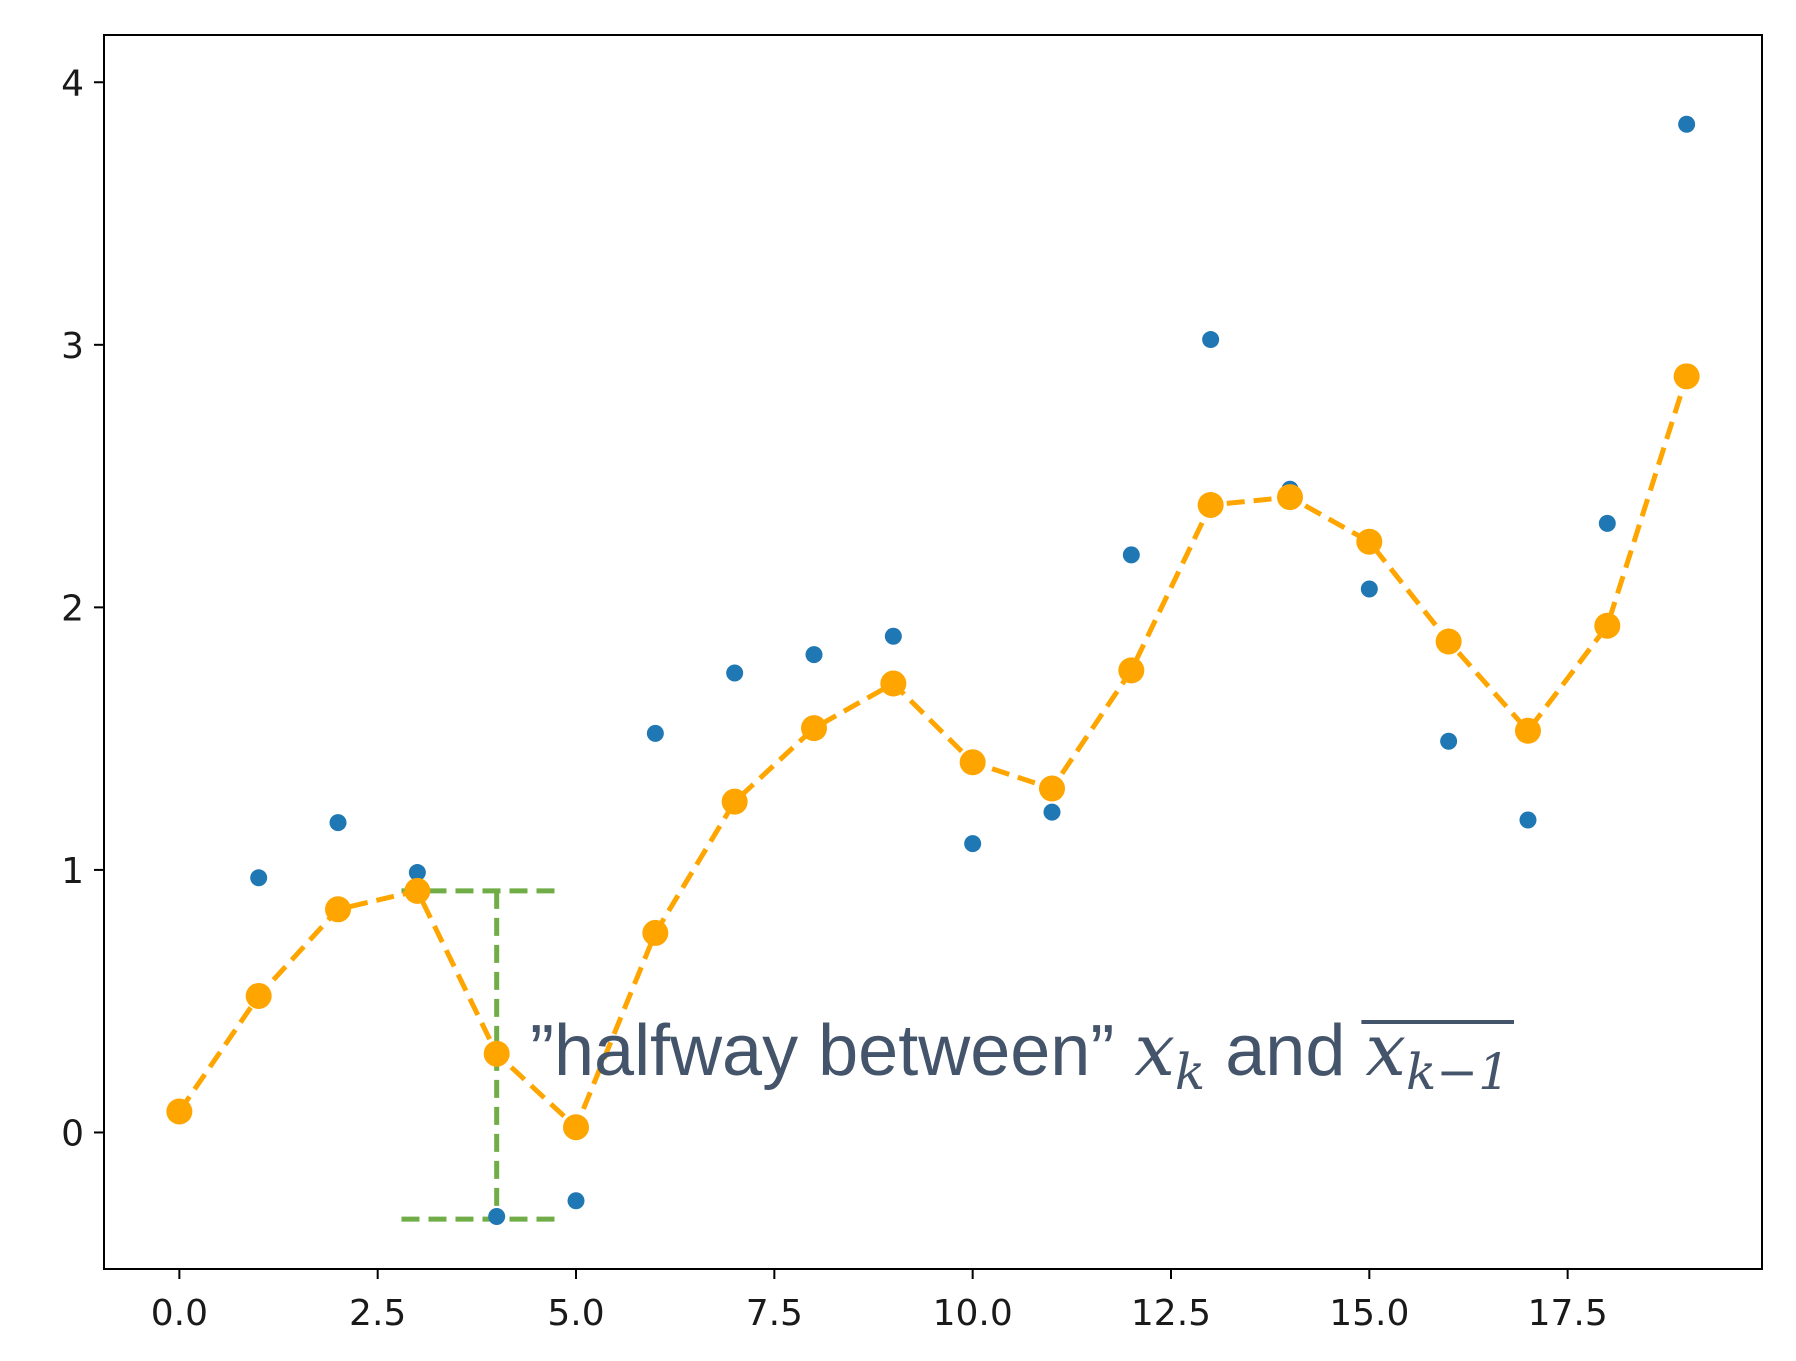  Describe the element at coordinates (575, 1313) in the screenshot. I see `x-tick-label: 5.0` at that location.